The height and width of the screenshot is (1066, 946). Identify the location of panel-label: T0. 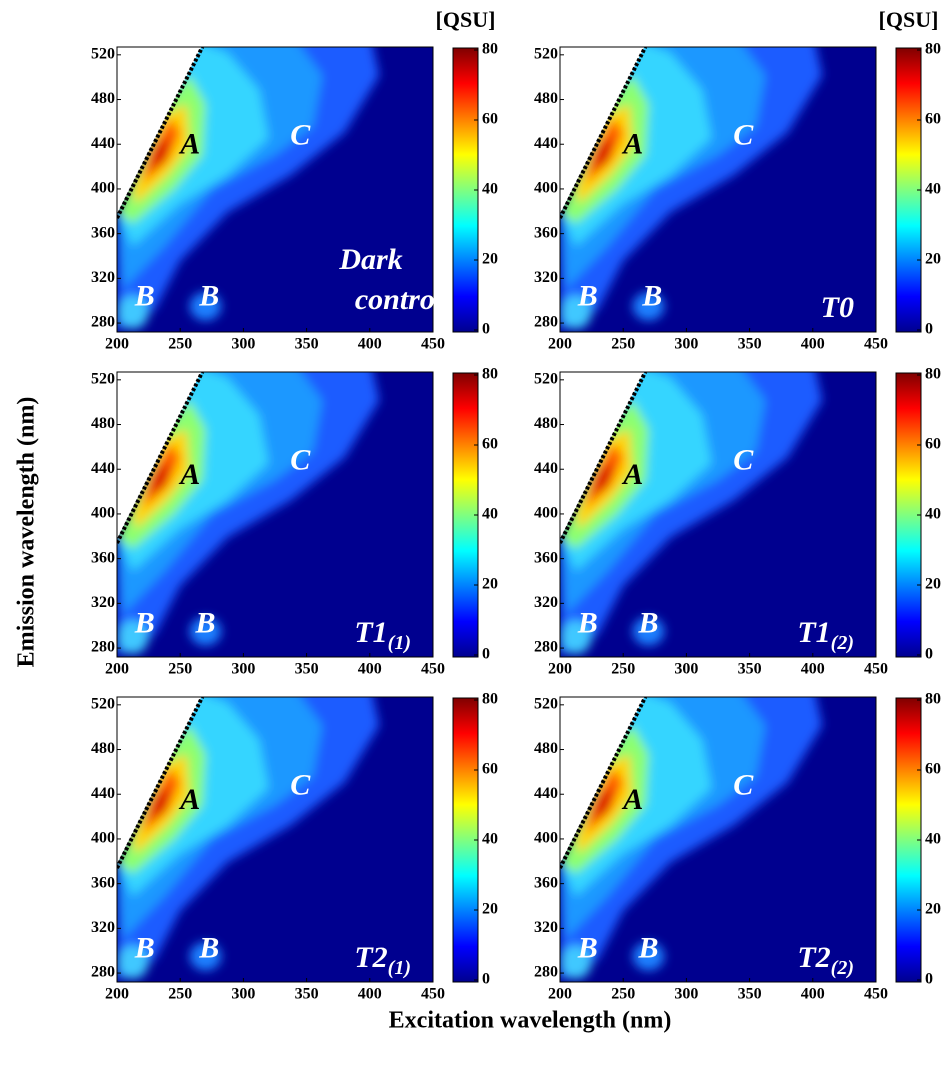
(837, 307).